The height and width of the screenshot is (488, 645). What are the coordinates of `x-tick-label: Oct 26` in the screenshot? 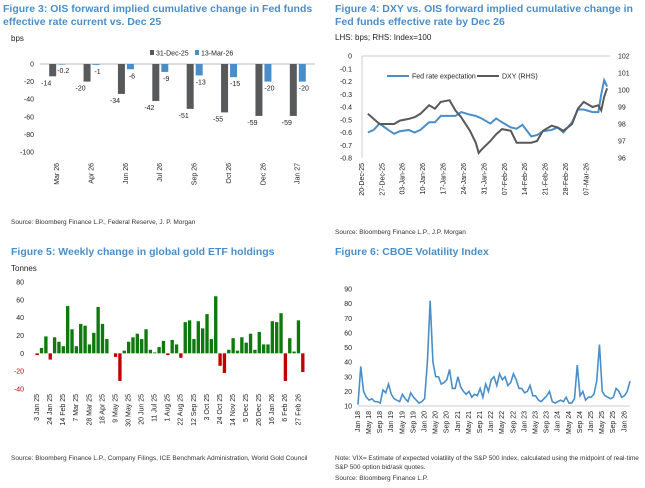 It's located at (229, 173).